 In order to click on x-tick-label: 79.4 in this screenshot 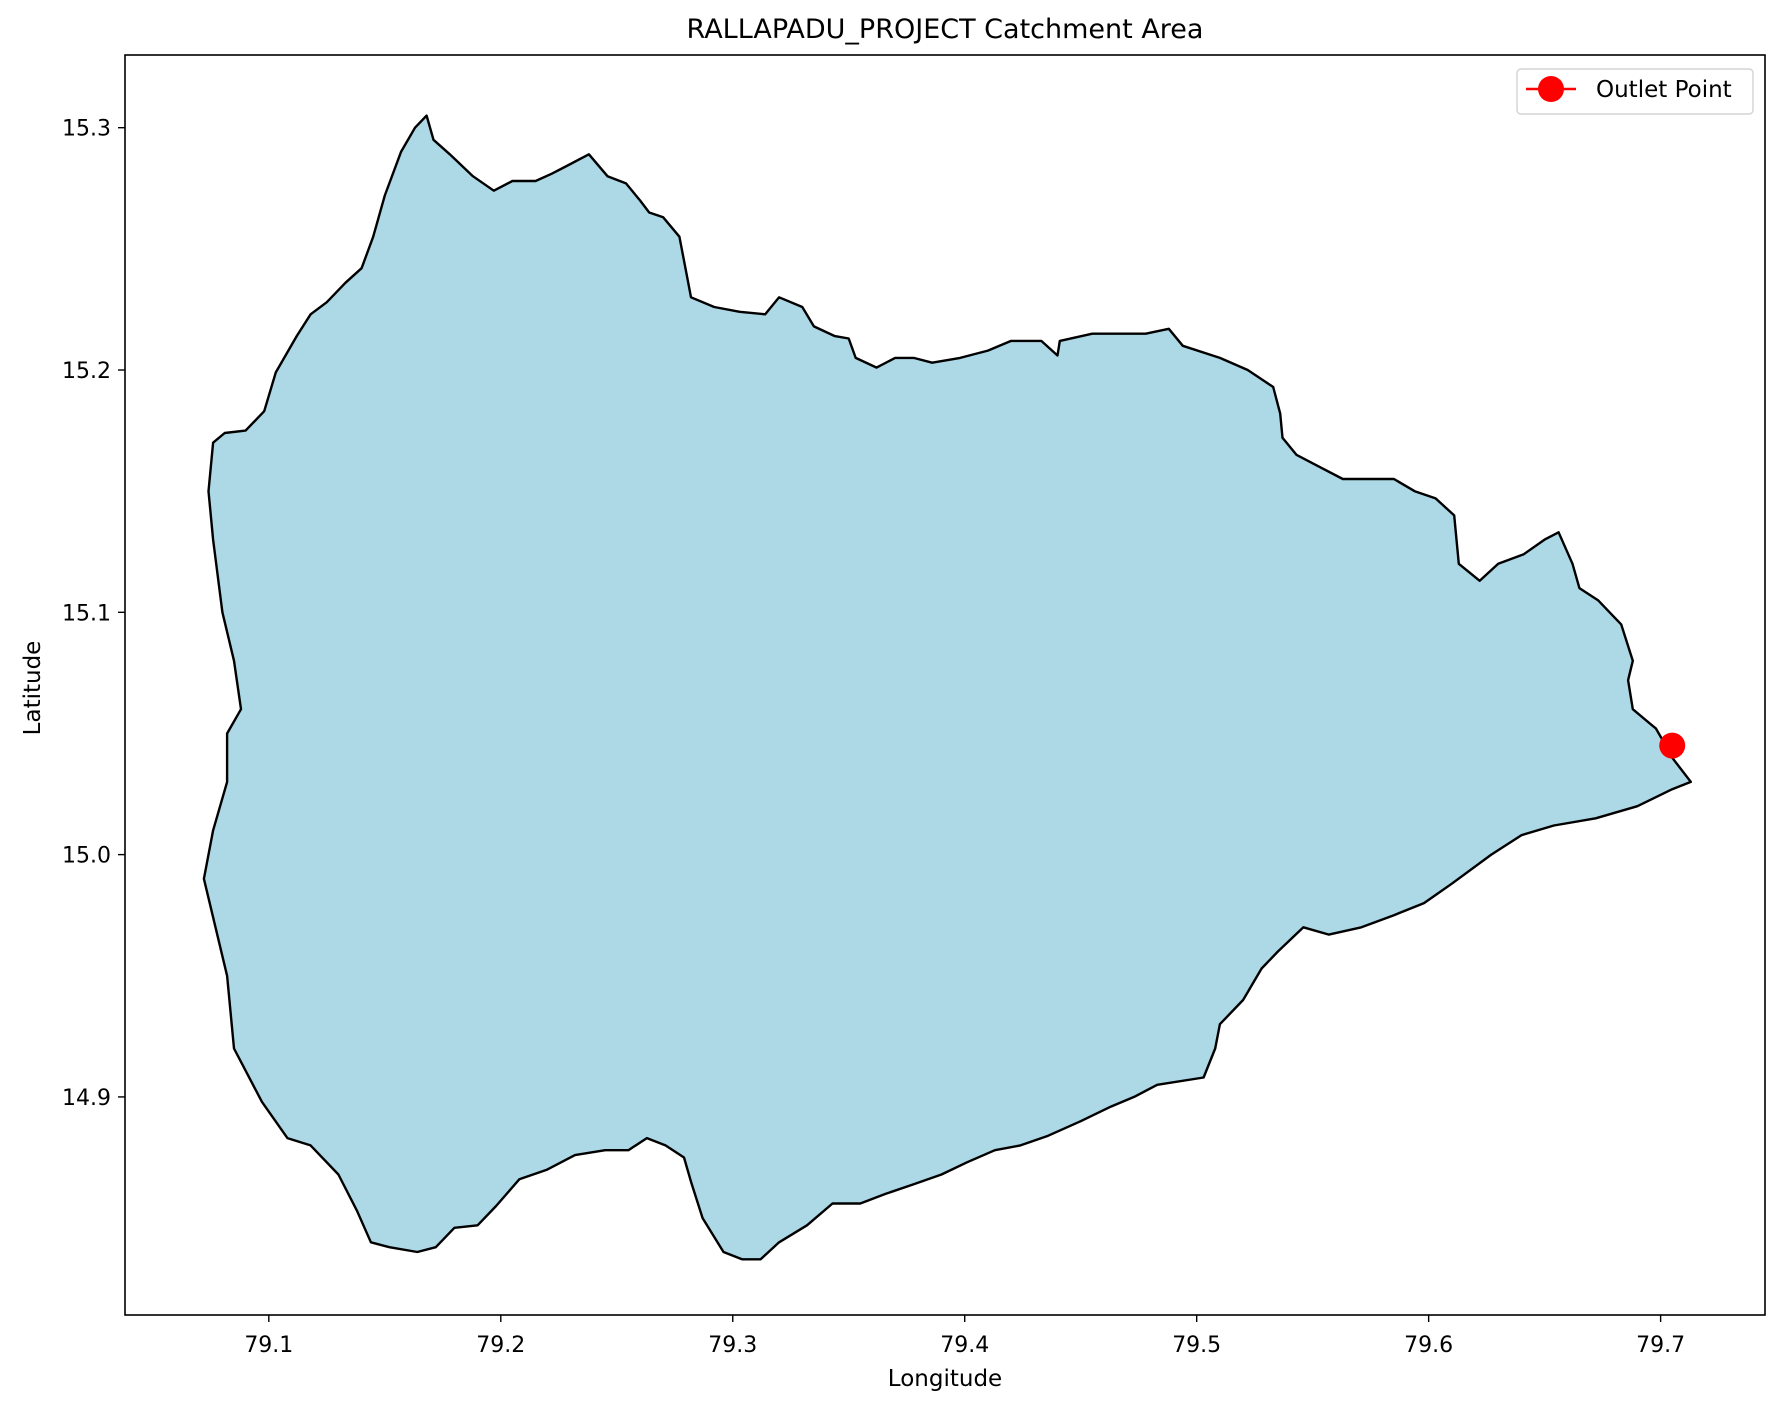, I will do `click(964, 1345)`.